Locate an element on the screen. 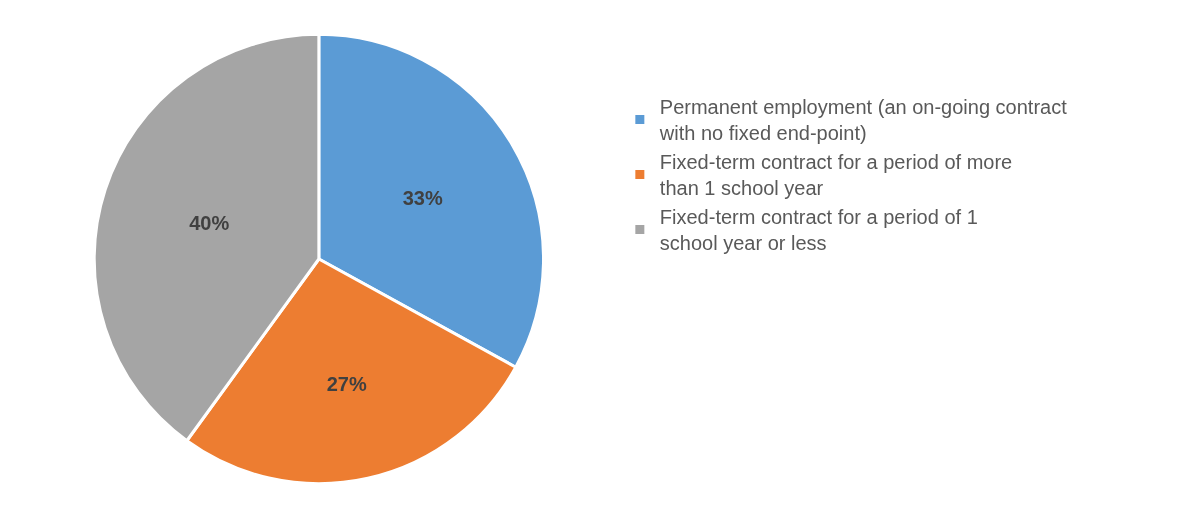 The height and width of the screenshot is (508, 1192). legend-label: Fixed-term contract for a period of more than 1 school year is located at coordinates (836, 175).